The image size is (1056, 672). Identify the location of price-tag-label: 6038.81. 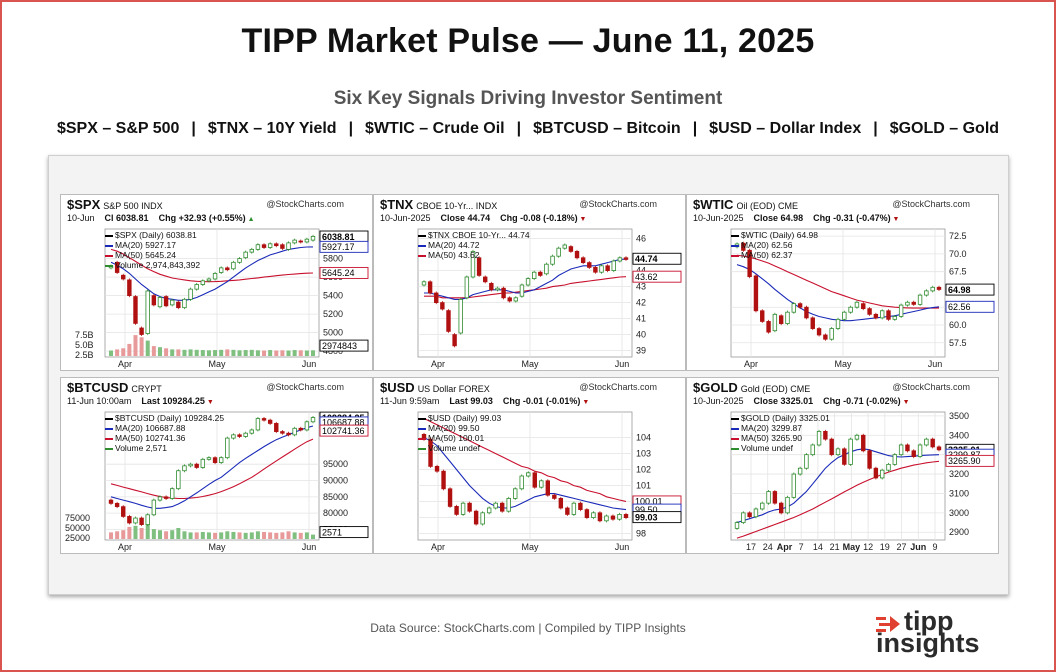
(338, 237).